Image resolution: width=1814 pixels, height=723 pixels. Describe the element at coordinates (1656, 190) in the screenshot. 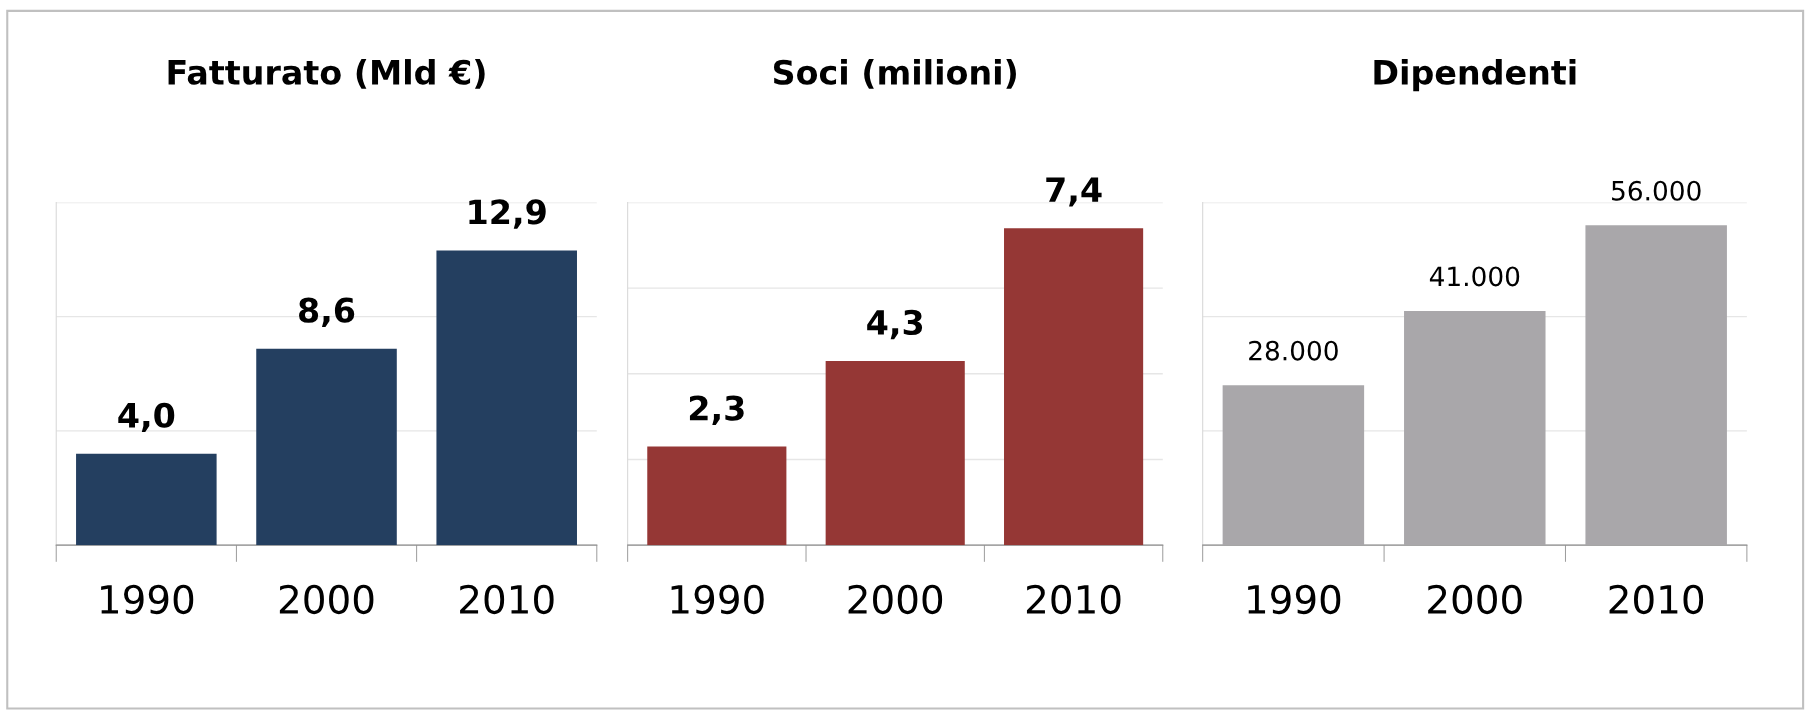

I see `data-label: 56.000` at that location.